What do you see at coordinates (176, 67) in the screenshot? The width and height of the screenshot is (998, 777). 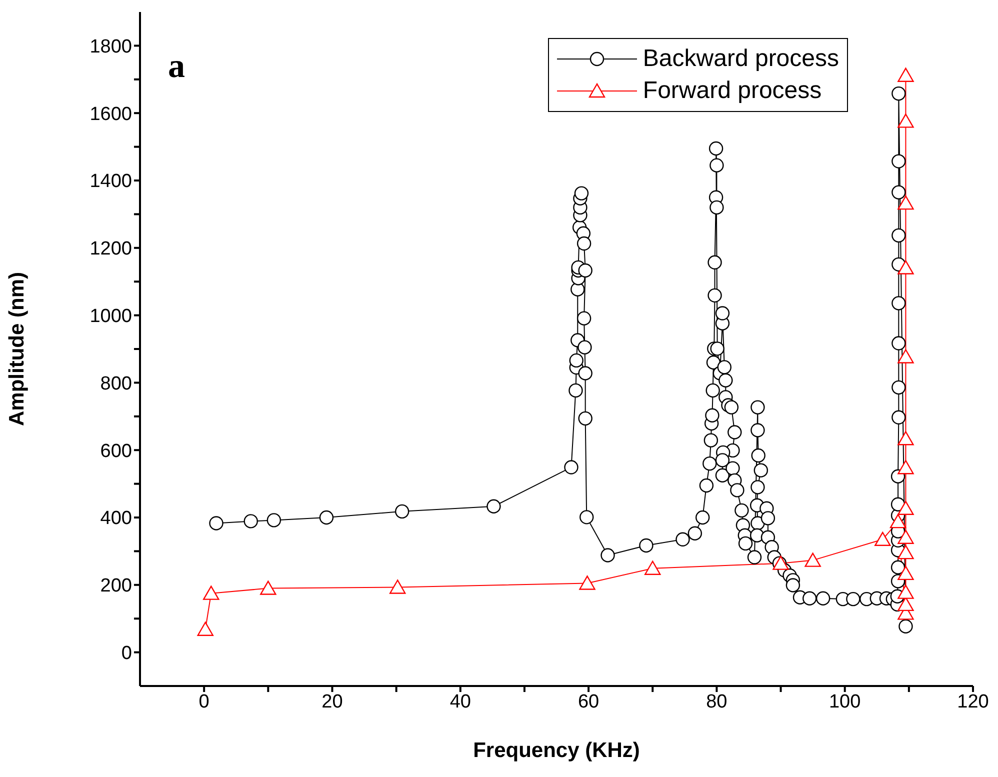 I see `annotation: a` at bounding box center [176, 67].